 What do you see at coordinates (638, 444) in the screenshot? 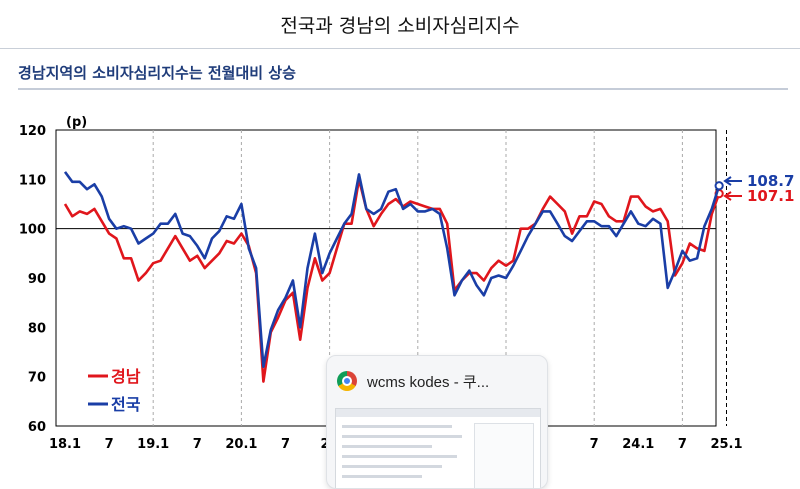
I see `x-tick-label: 24.1` at bounding box center [638, 444].